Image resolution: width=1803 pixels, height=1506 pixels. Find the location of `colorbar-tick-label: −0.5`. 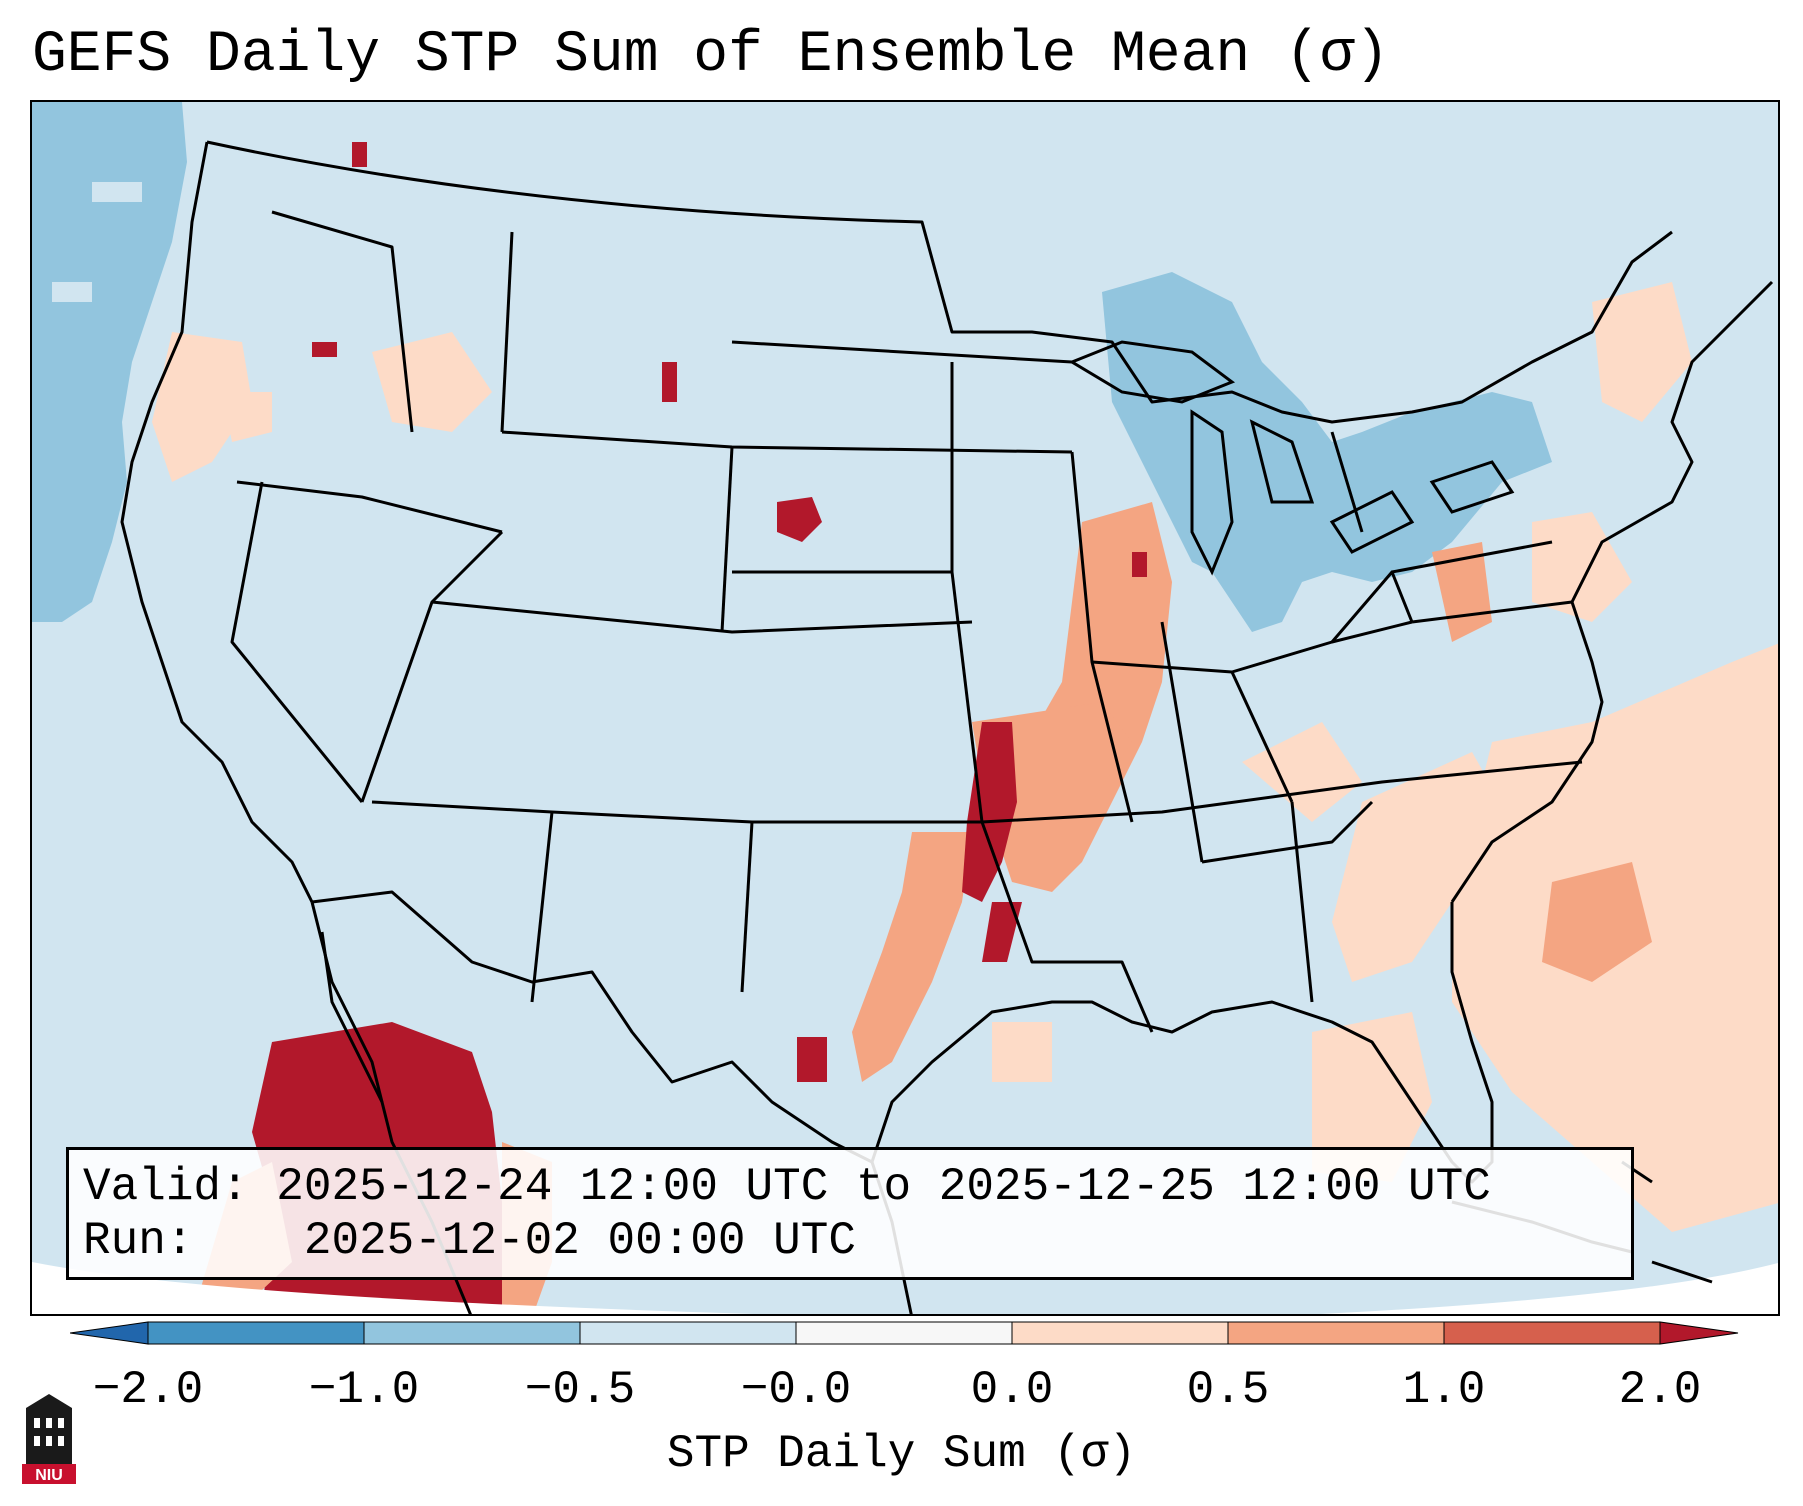

colorbar-tick-label: −0.5 is located at coordinates (580, 1390).